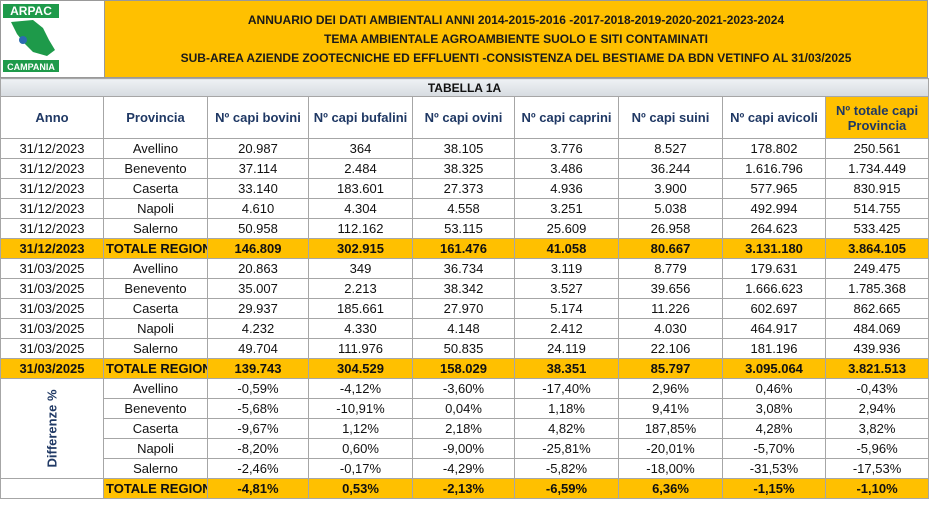 Image resolution: width=932 pixels, height=506 pixels. I want to click on value-cell: 36.734, so click(463, 268).